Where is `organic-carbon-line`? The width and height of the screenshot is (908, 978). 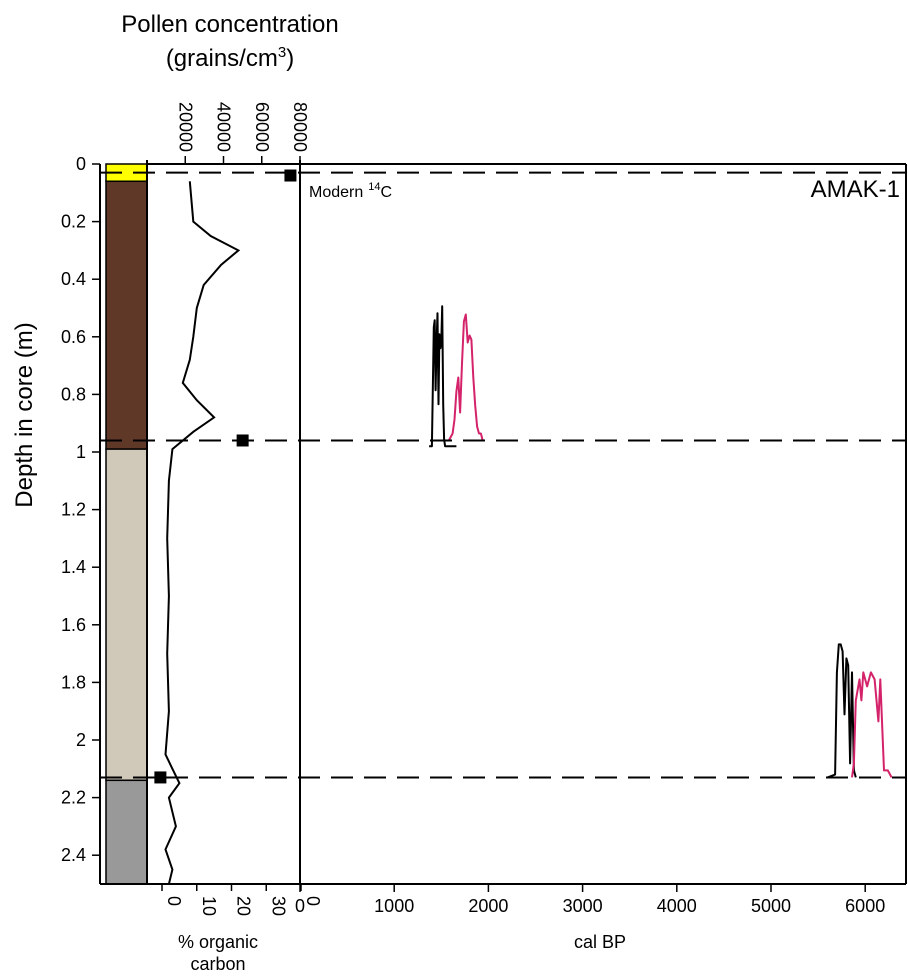
organic-carbon-line is located at coordinates (202, 533).